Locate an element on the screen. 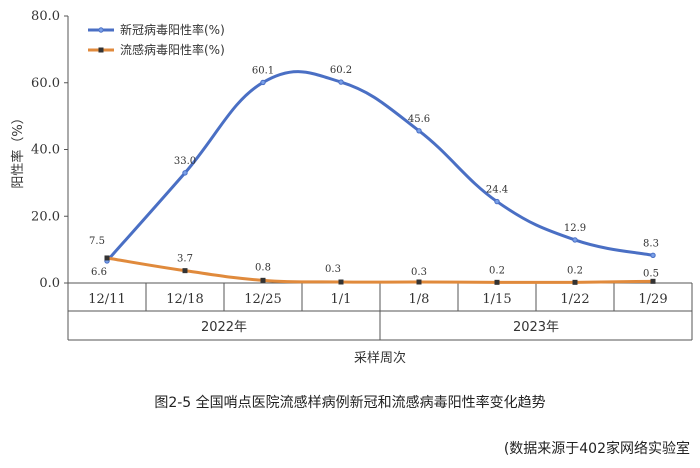 This screenshot has width=700, height=468. data-source-note: (数据来源于402家网络实验室 is located at coordinates (596, 449).